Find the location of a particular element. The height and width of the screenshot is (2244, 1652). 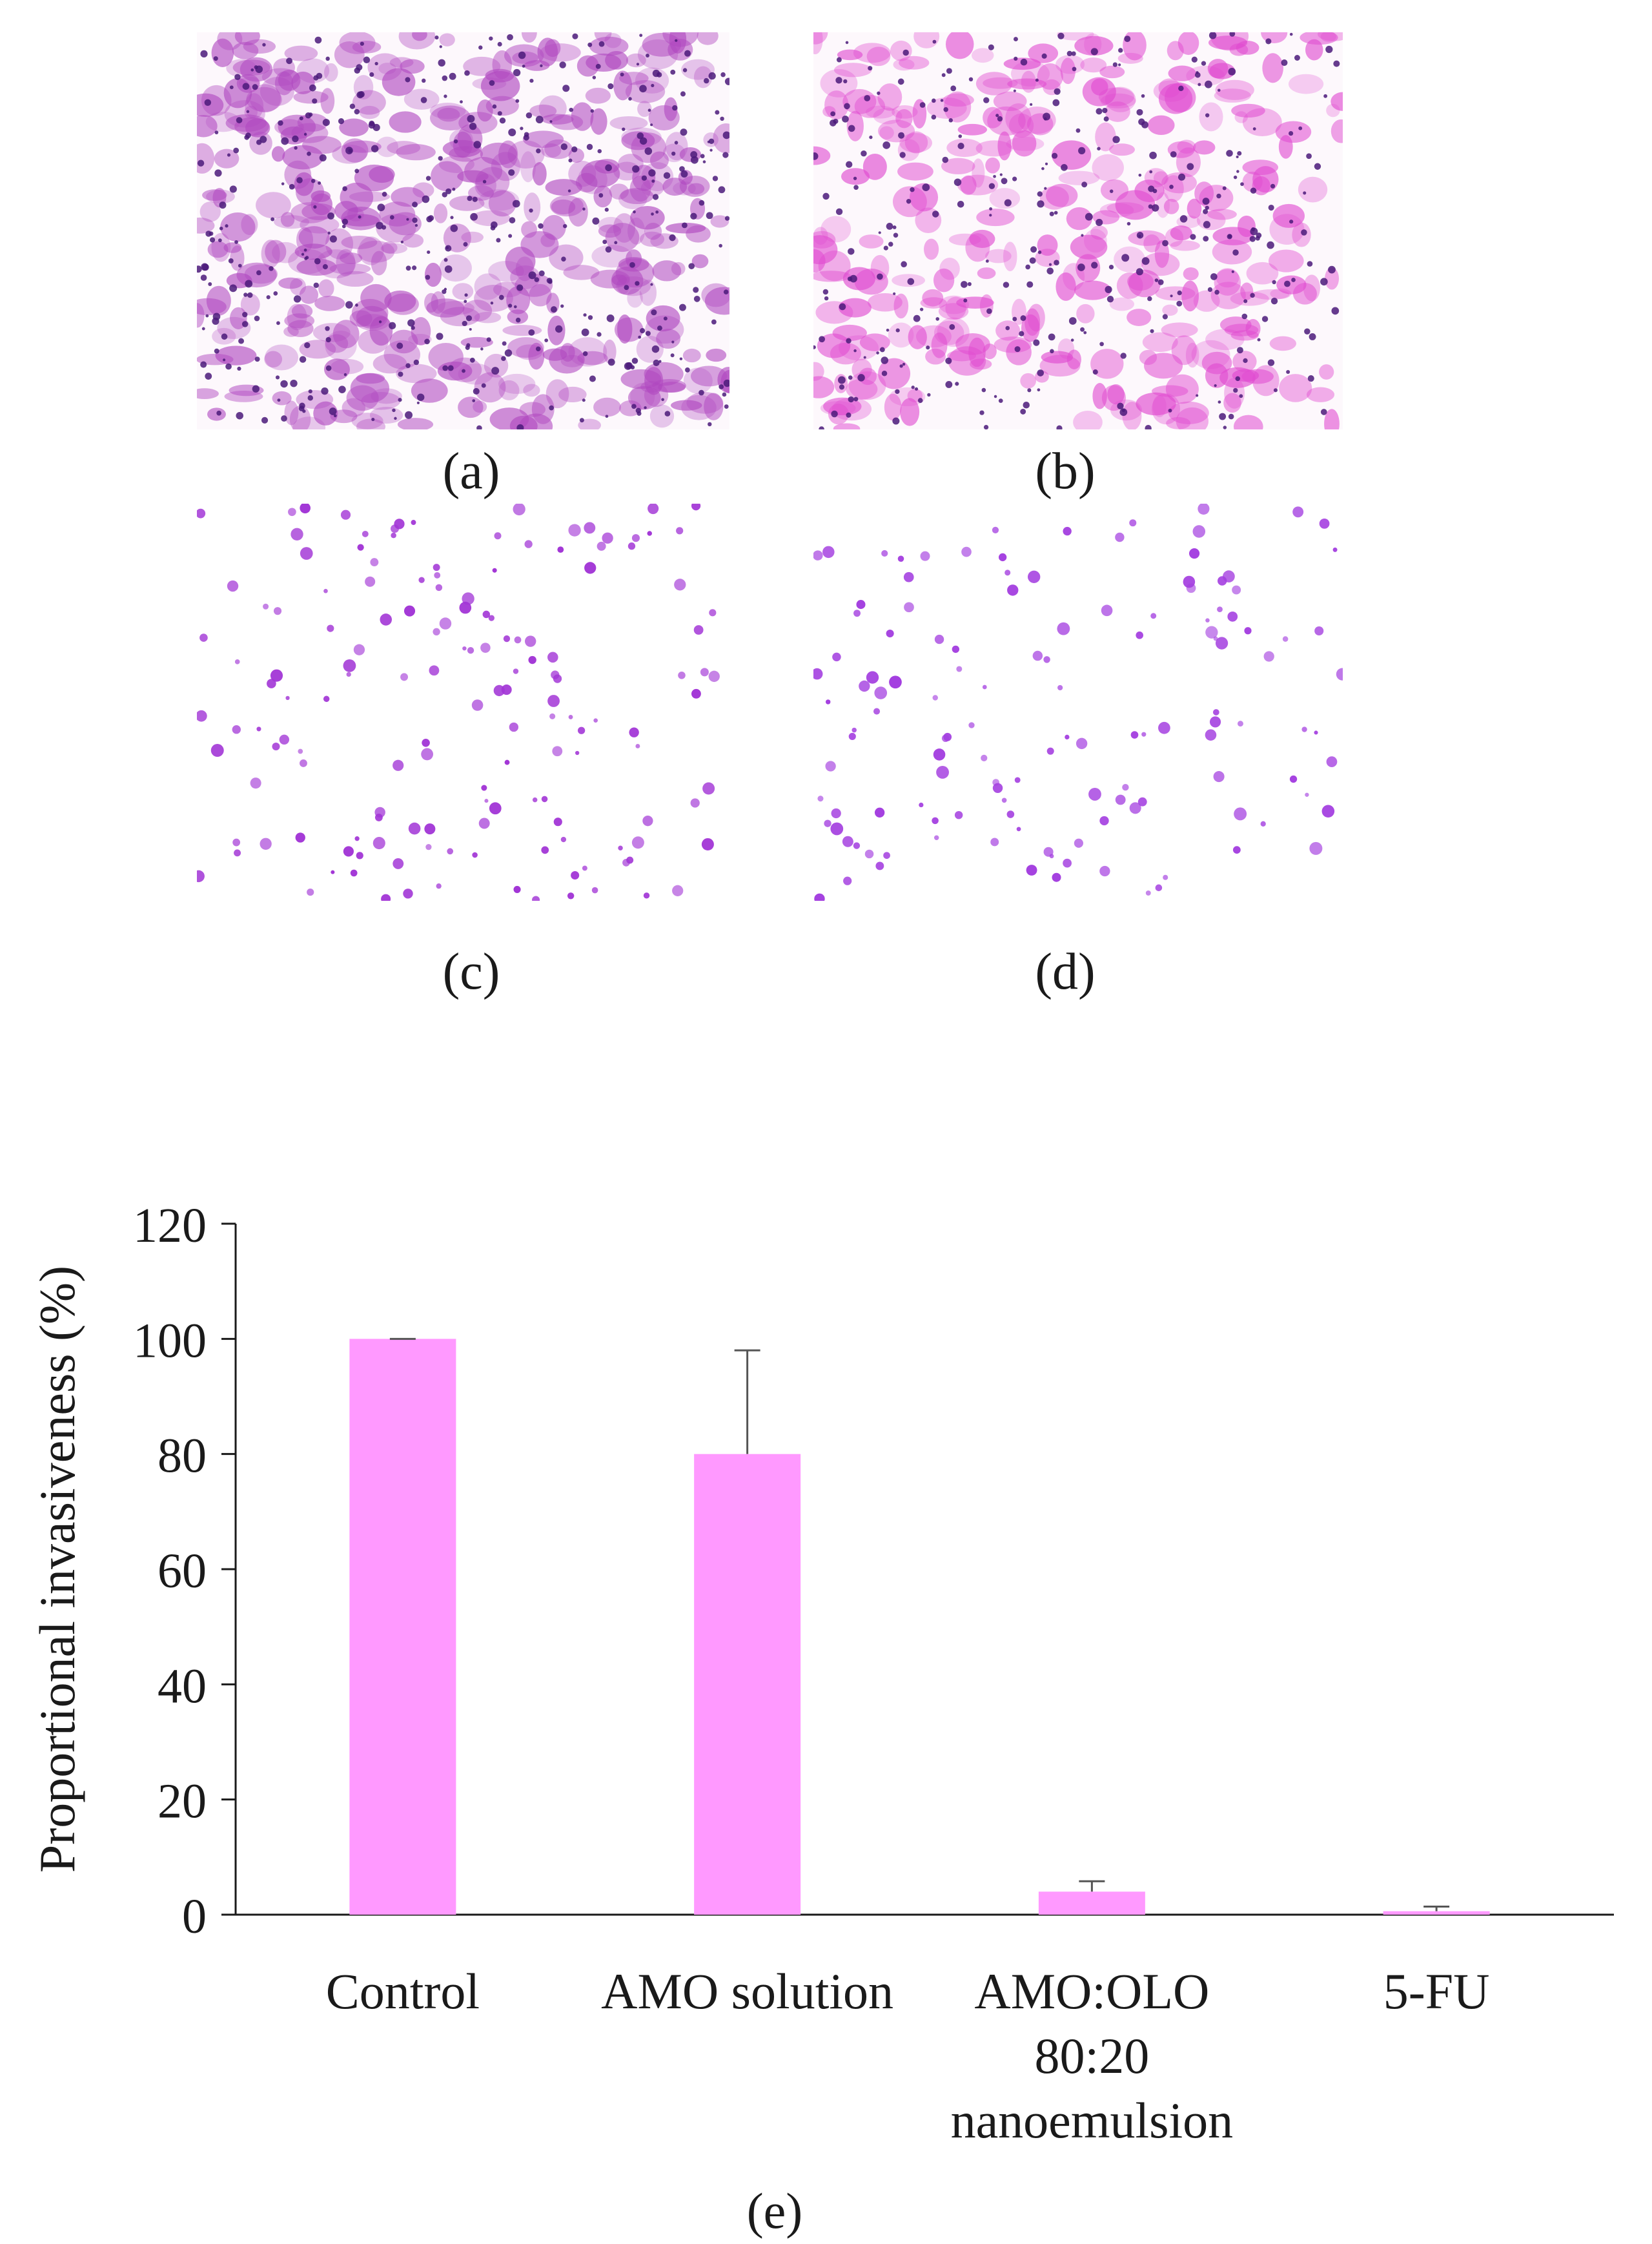

panel-label-d: (d) is located at coordinates (1065, 971).